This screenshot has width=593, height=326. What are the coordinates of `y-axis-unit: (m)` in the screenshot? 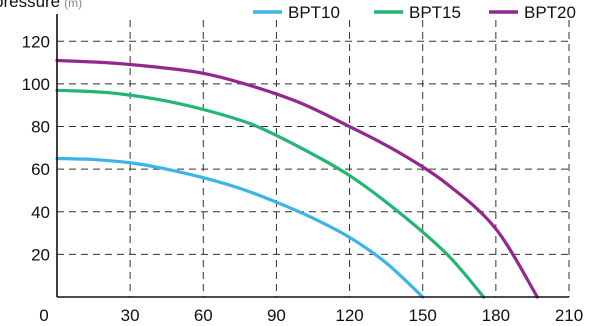 It's located at (73, 5).